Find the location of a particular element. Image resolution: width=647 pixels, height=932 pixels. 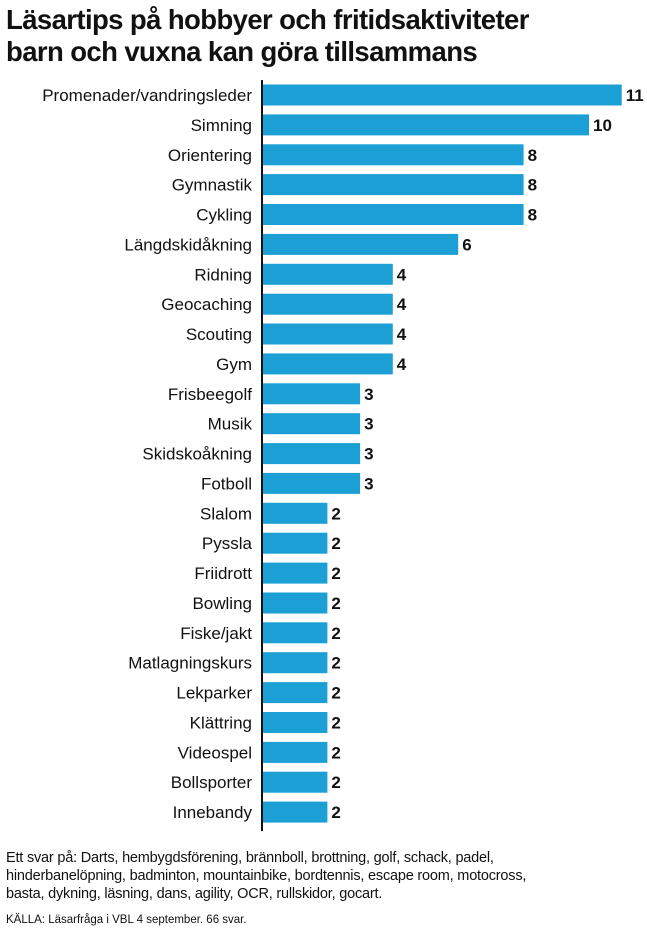

category-label: Bowling is located at coordinates (222, 603).